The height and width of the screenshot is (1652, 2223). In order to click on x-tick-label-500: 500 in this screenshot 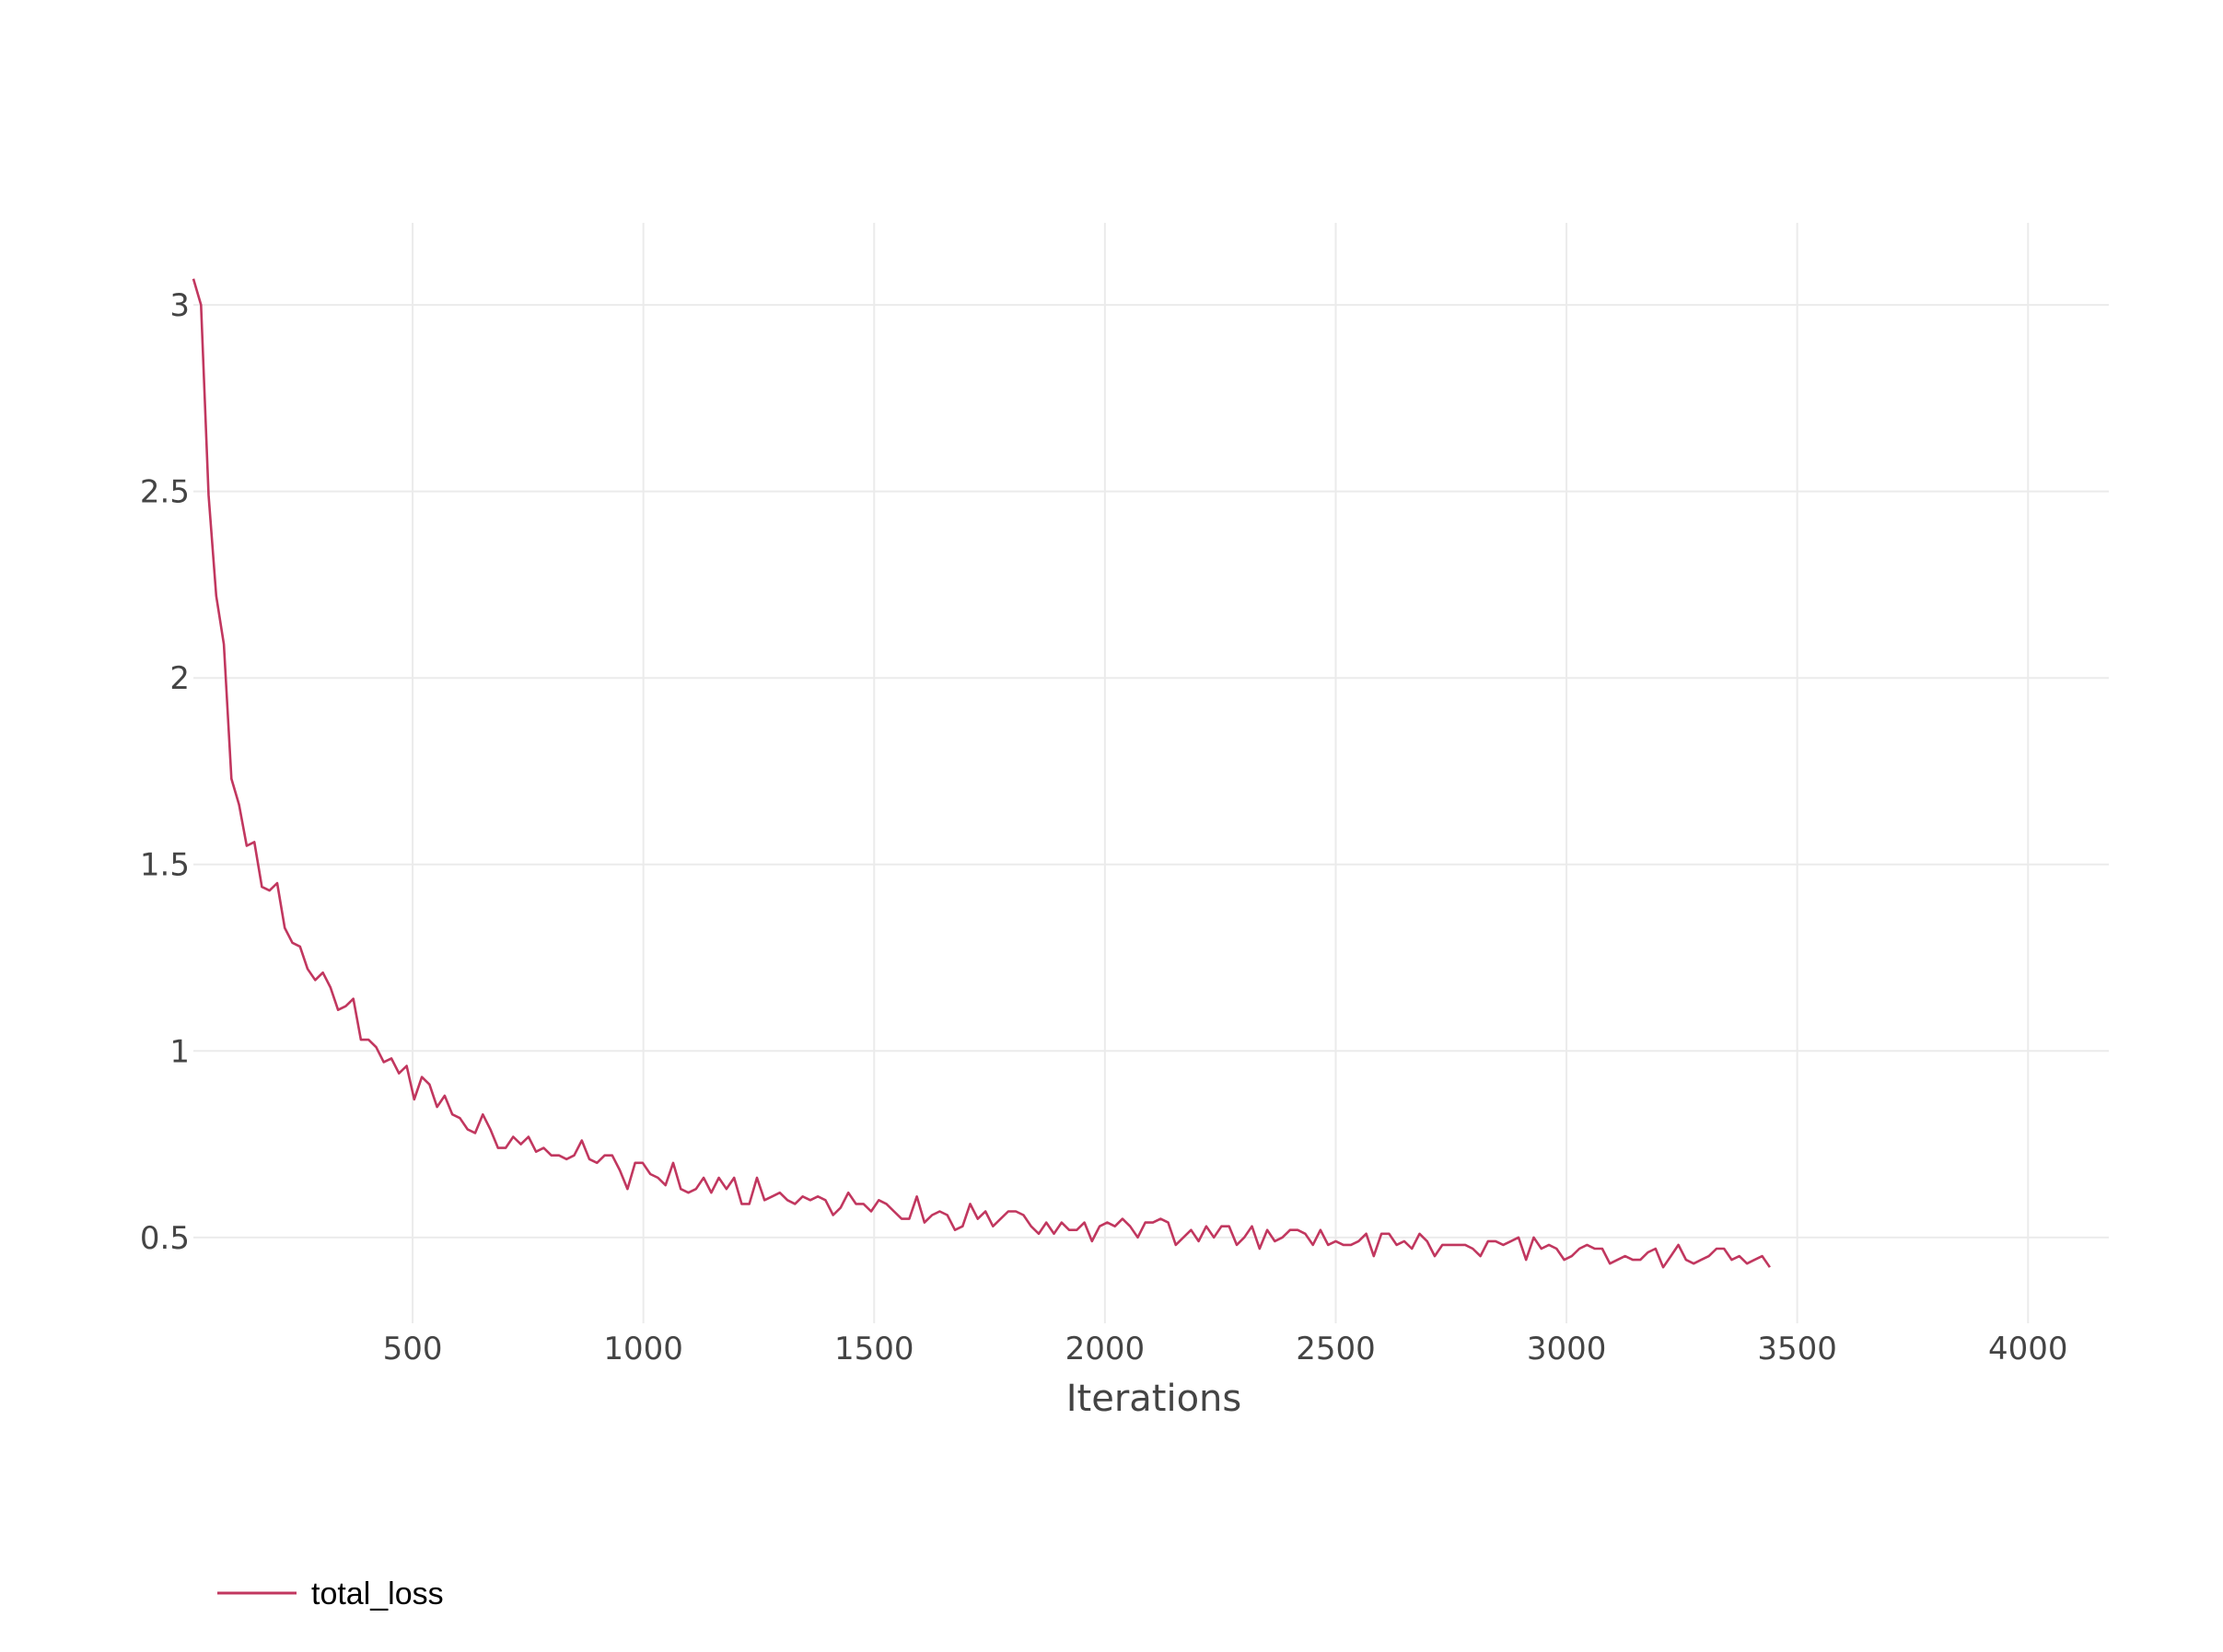, I will do `click(413, 1349)`.